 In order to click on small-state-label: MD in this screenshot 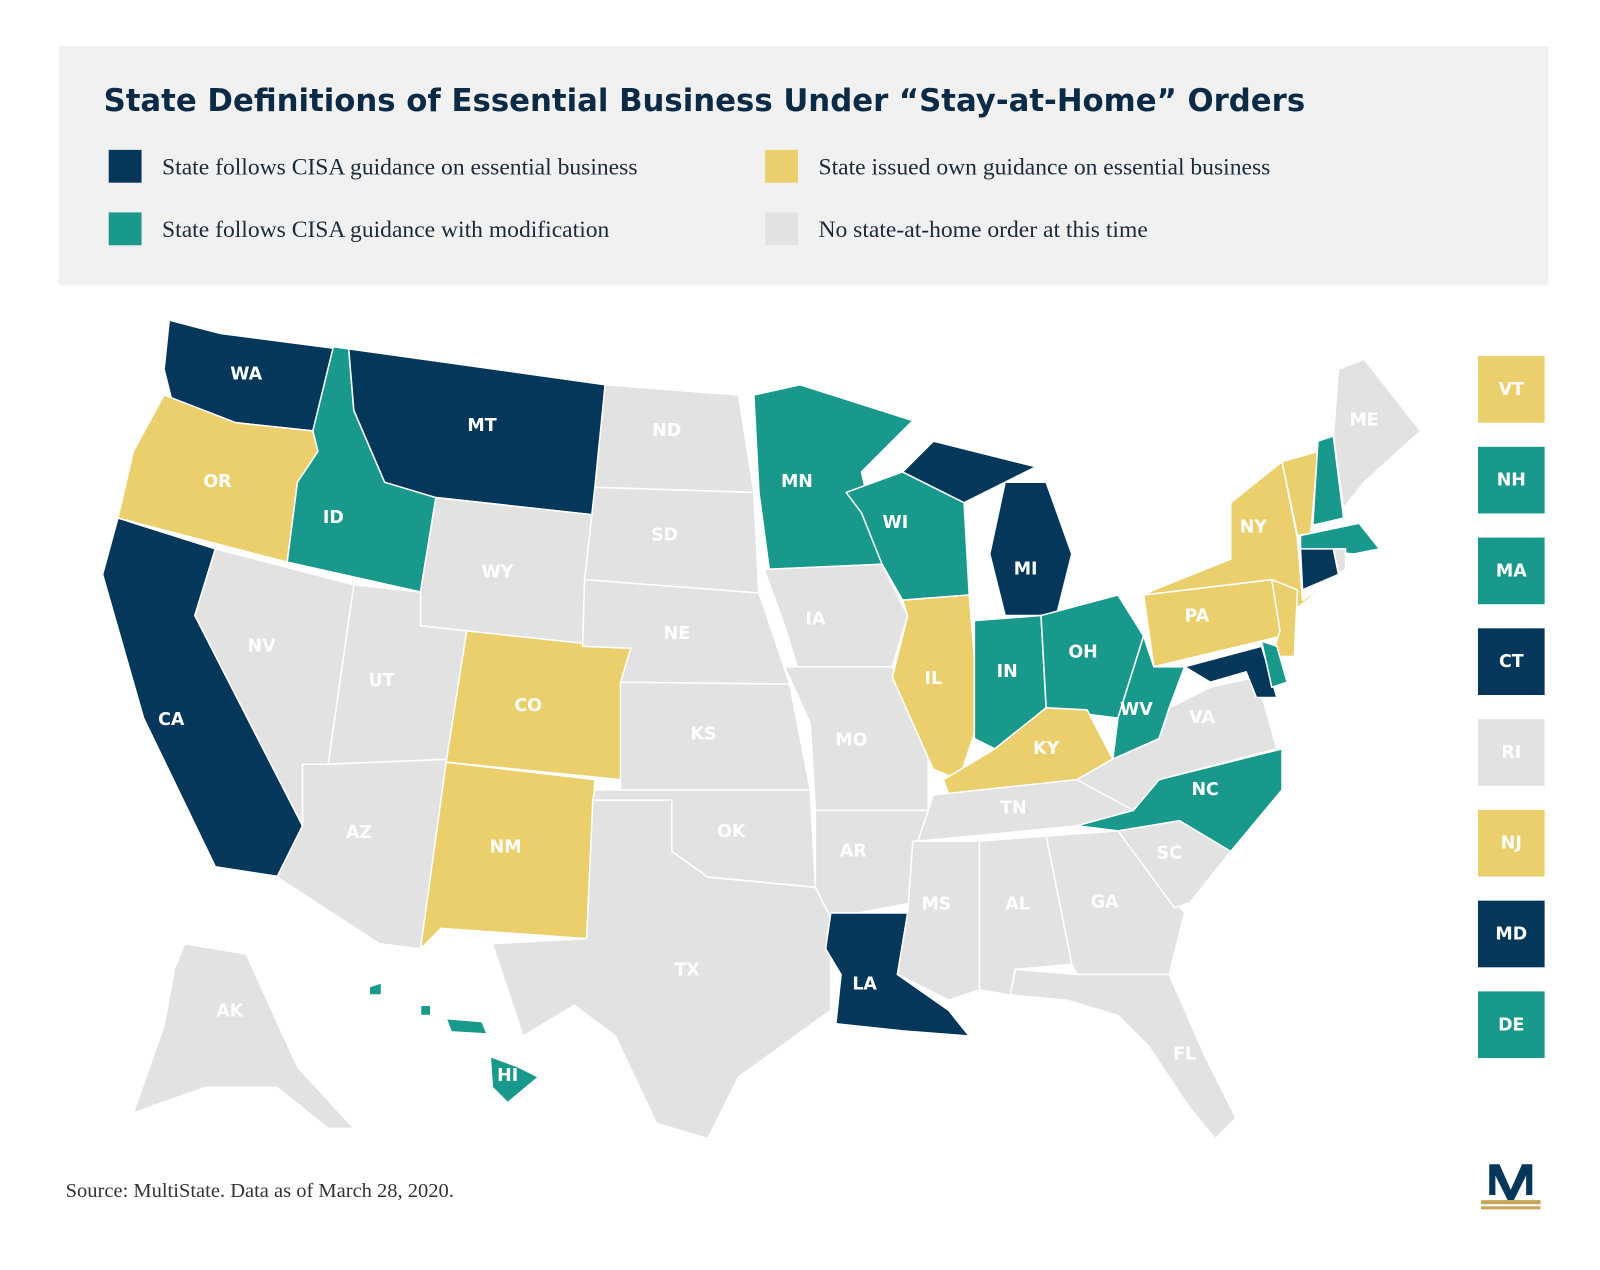, I will do `click(1511, 934)`.